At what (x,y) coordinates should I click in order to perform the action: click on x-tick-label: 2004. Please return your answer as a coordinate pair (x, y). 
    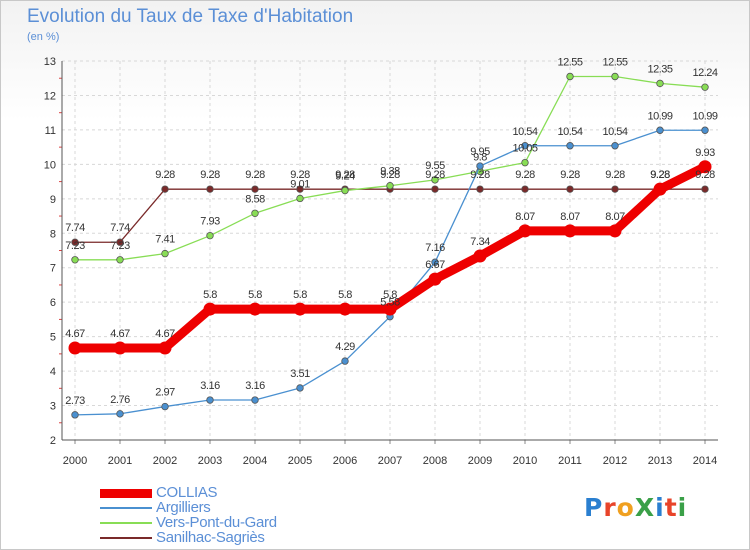
    Looking at the image, I should click on (255, 461).